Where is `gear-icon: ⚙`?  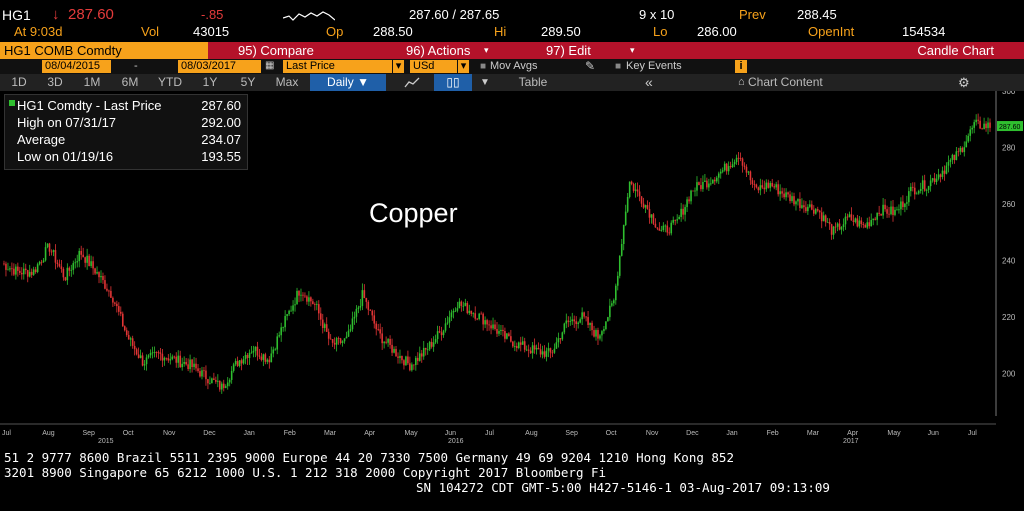
gear-icon: ⚙ is located at coordinates (964, 82).